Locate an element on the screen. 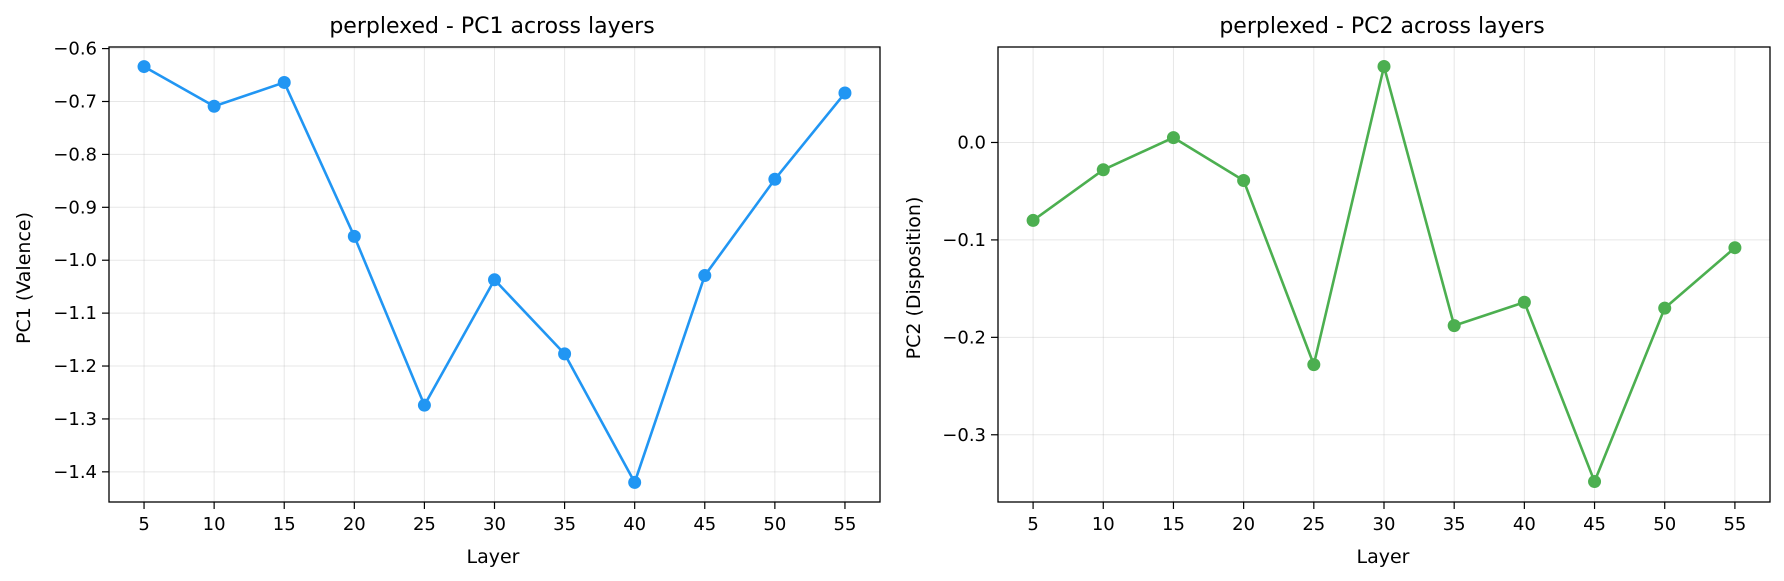  pc1-x-tick-label: 55 is located at coordinates (845, 524).